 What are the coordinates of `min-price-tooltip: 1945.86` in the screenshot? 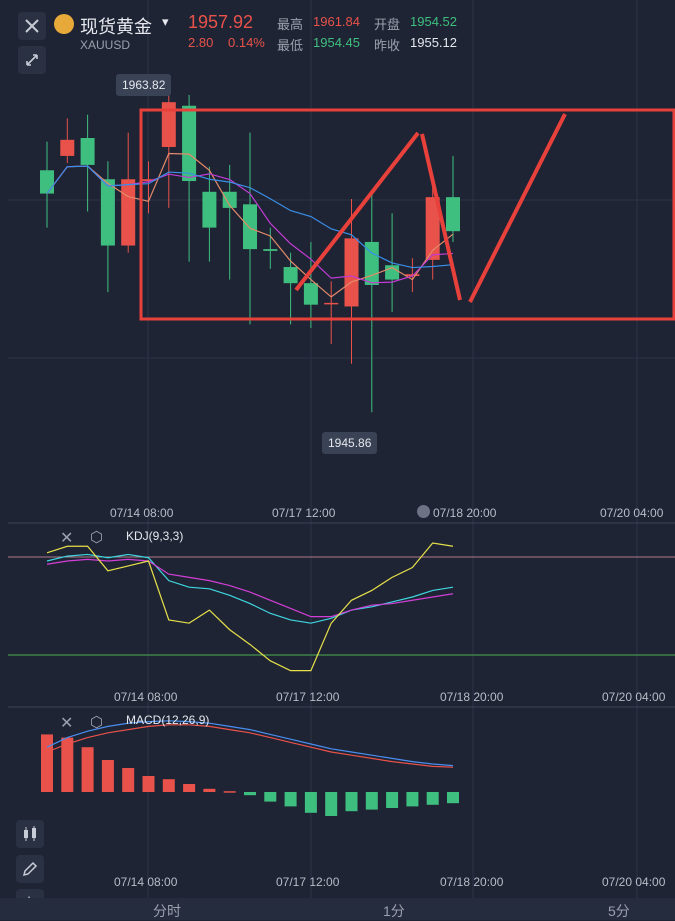 It's located at (350, 443).